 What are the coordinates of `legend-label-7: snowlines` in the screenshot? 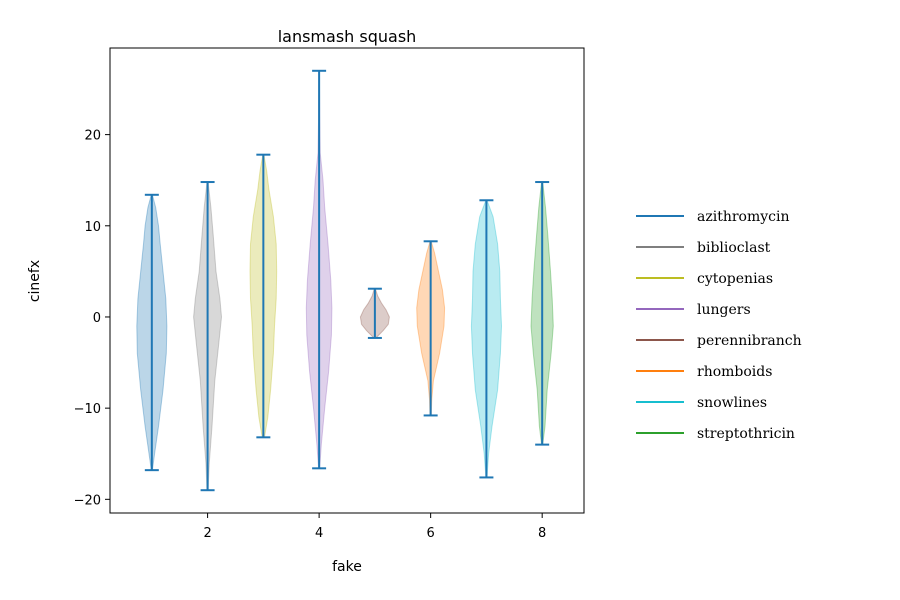 It's located at (732, 403).